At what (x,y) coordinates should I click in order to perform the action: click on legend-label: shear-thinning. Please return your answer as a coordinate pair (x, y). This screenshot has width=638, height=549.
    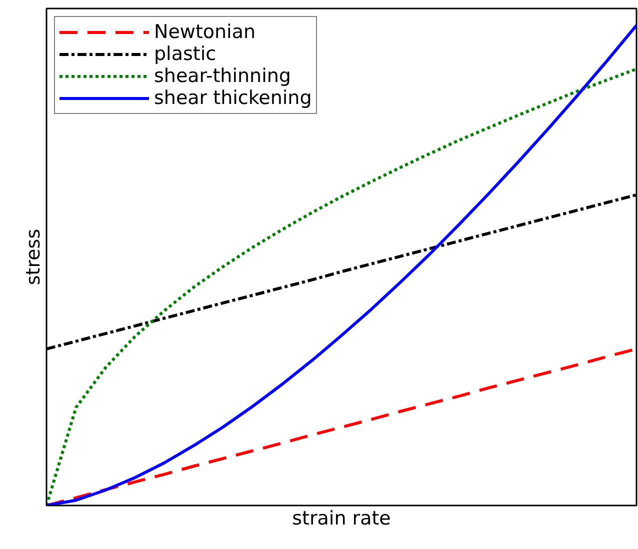
    Looking at the image, I should click on (222, 76).